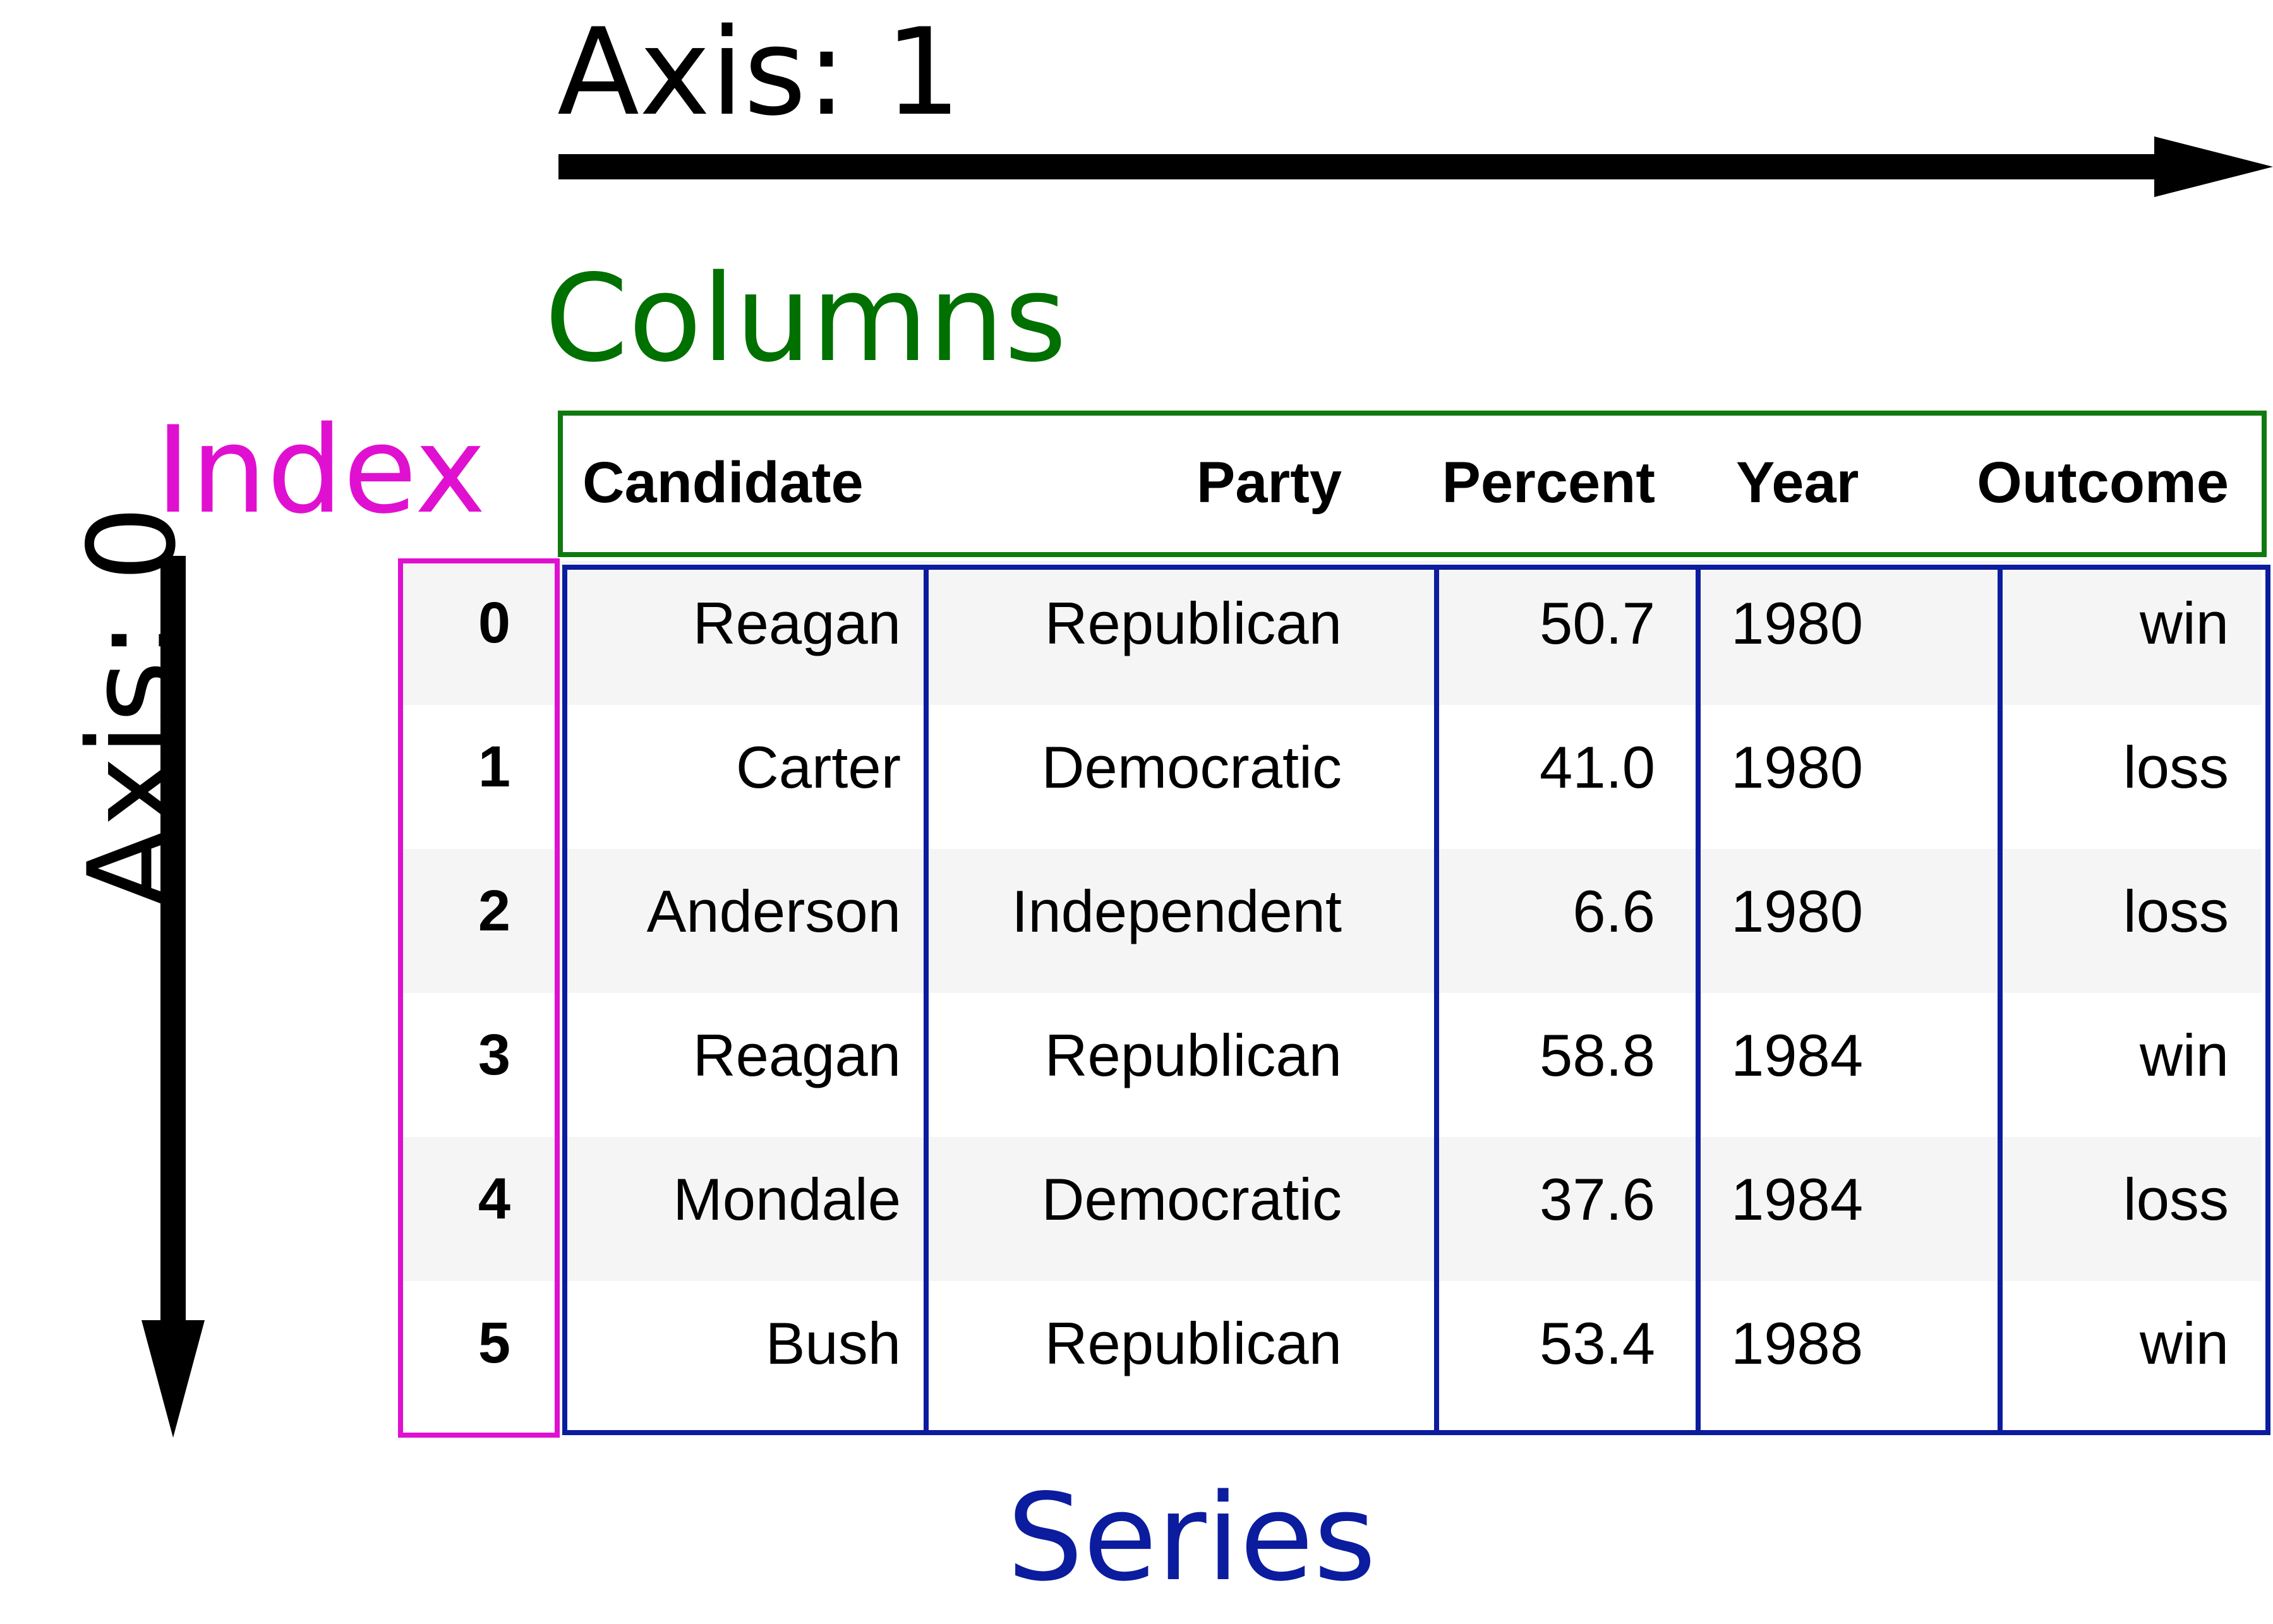  What do you see at coordinates (1597, 623) in the screenshot?
I see `table-cell-percent: 50.7` at bounding box center [1597, 623].